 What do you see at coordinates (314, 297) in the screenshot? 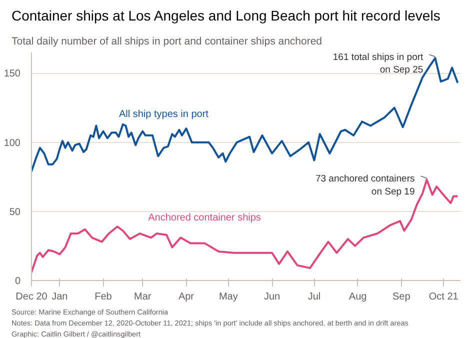
I see `x-tick-label: Jul` at bounding box center [314, 297].